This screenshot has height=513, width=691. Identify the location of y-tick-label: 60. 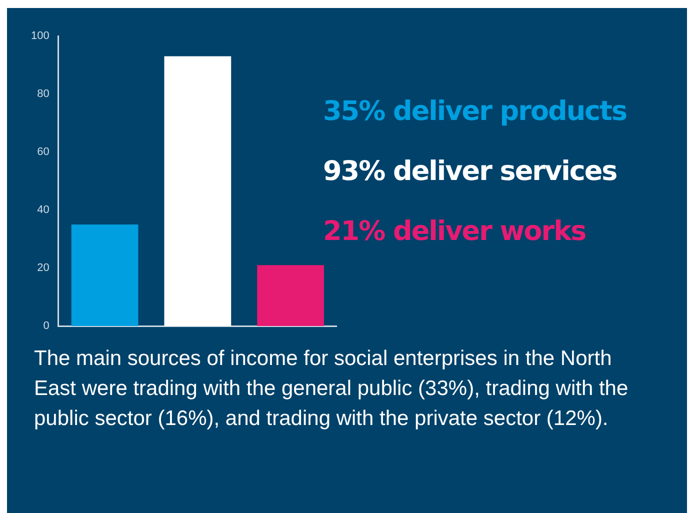
(43, 152).